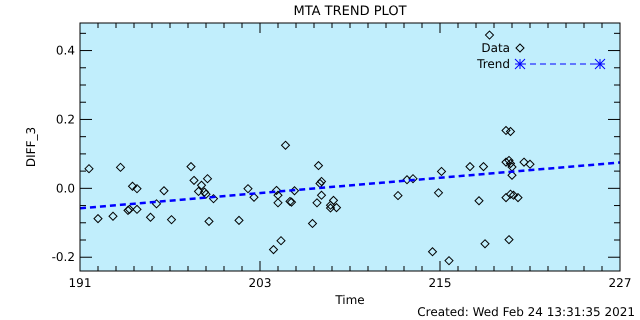  What do you see at coordinates (526, 312) in the screenshot?
I see `text: Created: Wed Feb 24 13:31:35 2021` at bounding box center [526, 312].